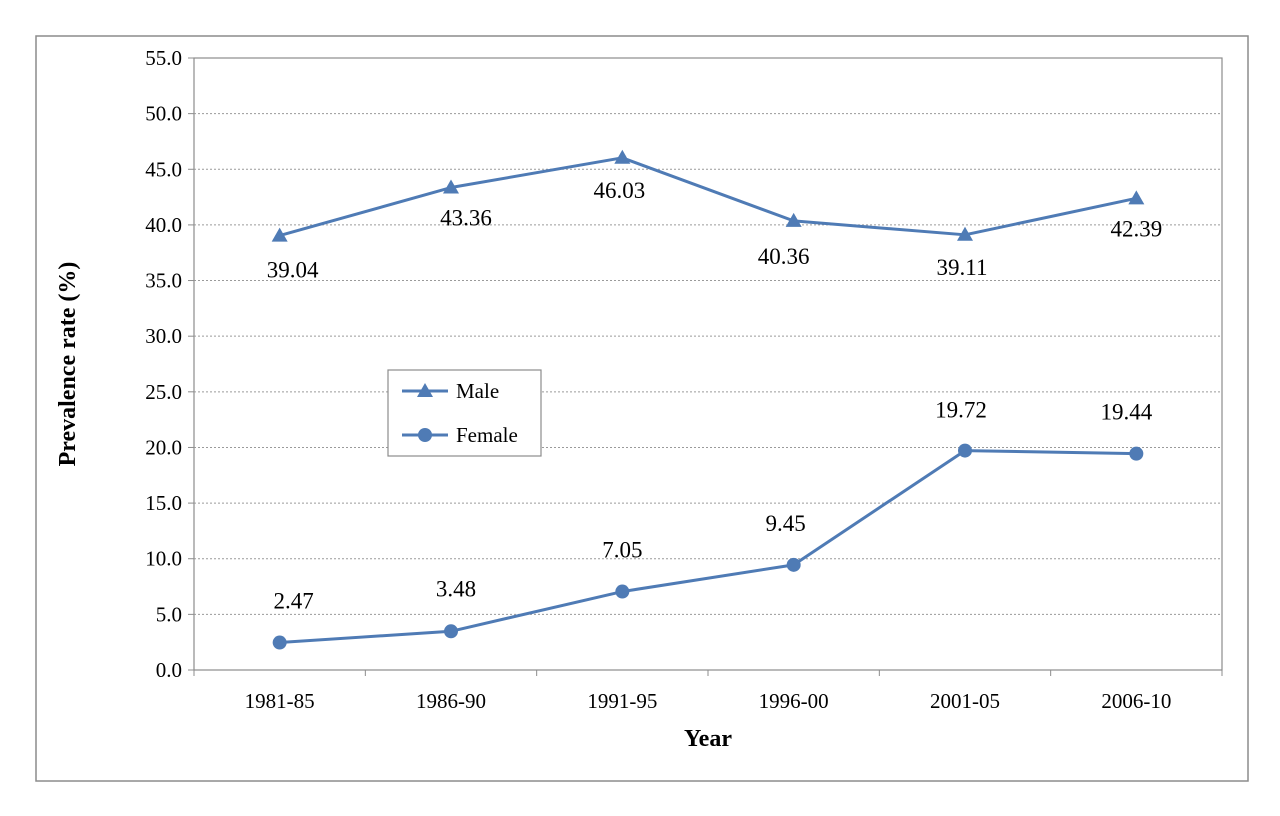  Describe the element at coordinates (163, 559) in the screenshot. I see `y-tick-label: 10.0` at that location.